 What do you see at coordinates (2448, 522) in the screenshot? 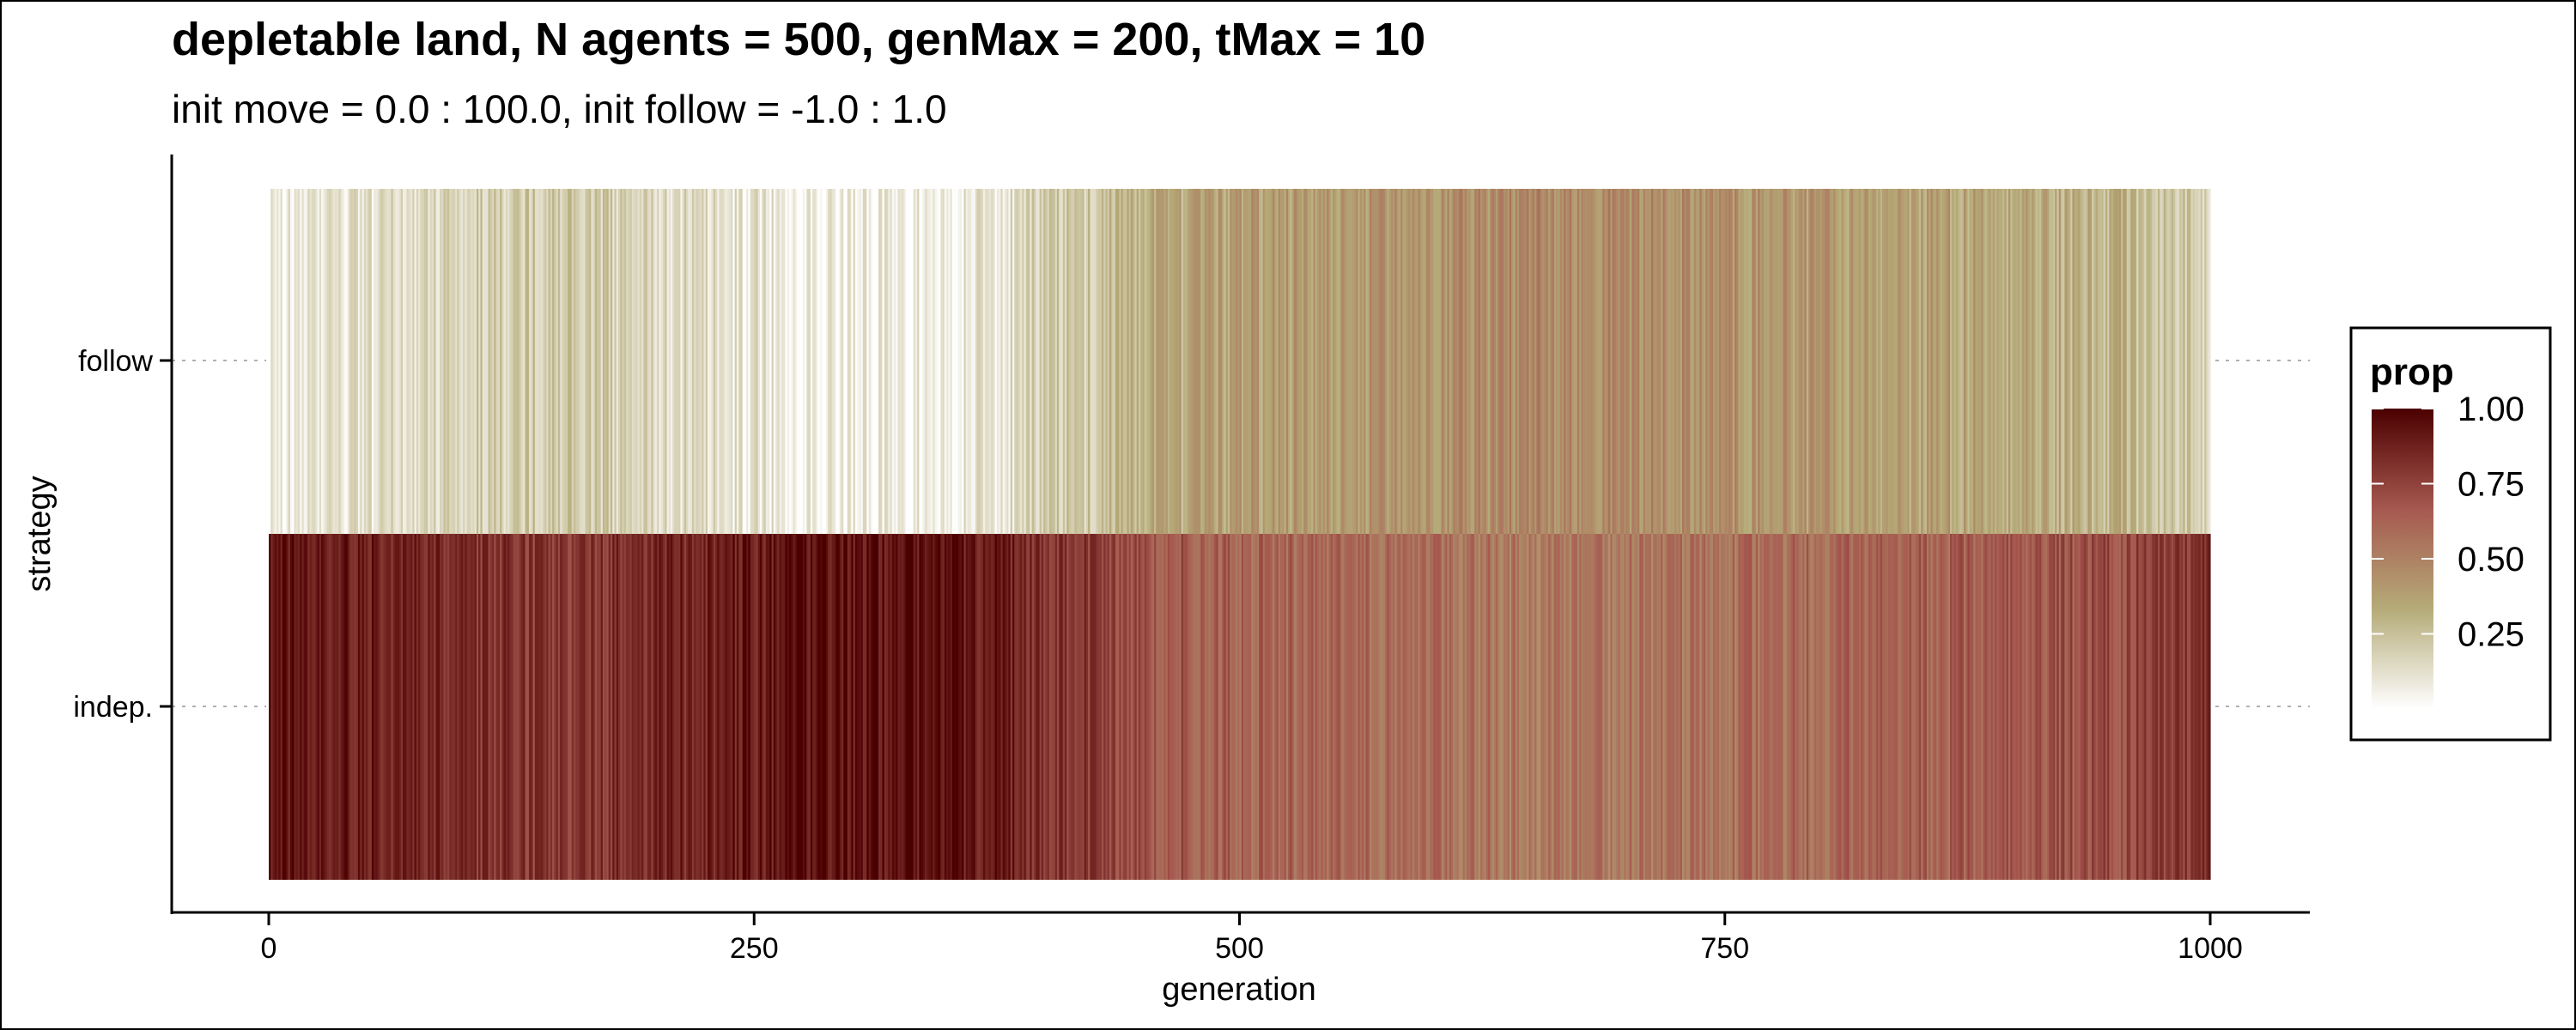
I see `legend-ticks: 1.000.750.500.25` at bounding box center [2448, 522].